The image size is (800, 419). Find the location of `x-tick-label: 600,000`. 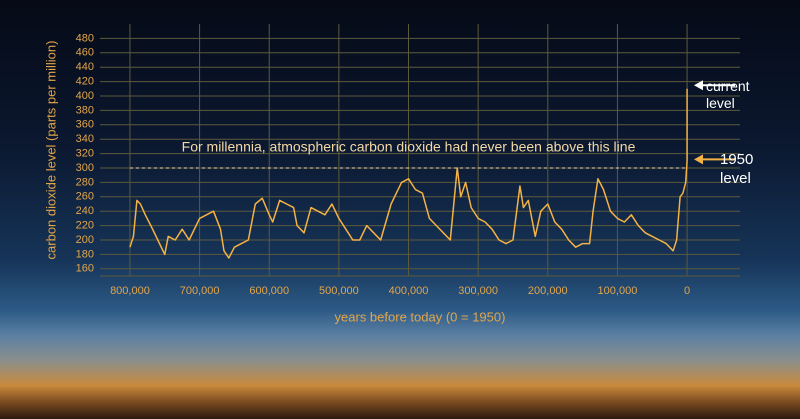

x-tick-label: 600,000 is located at coordinates (269, 291).